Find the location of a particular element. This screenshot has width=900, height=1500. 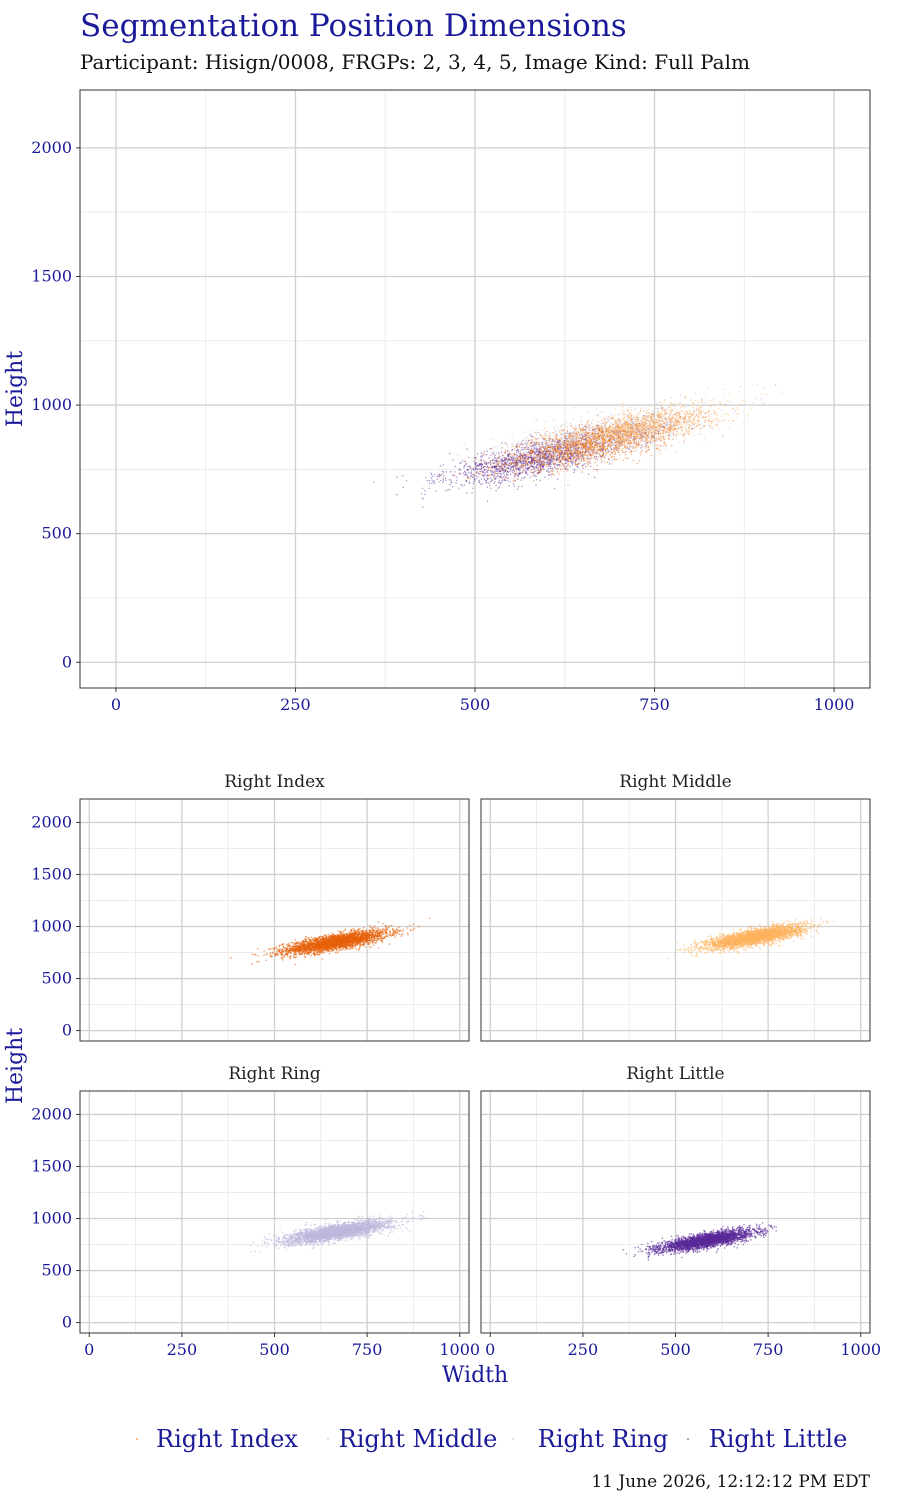

series-right-ring is located at coordinates (603, 432).